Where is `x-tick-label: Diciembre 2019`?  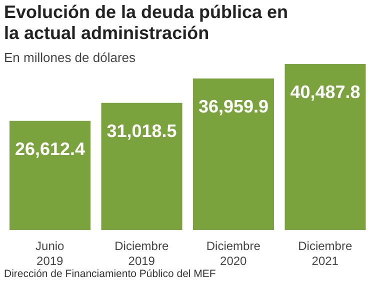 x-tick-label: Diciembre 2019 is located at coordinates (141, 253).